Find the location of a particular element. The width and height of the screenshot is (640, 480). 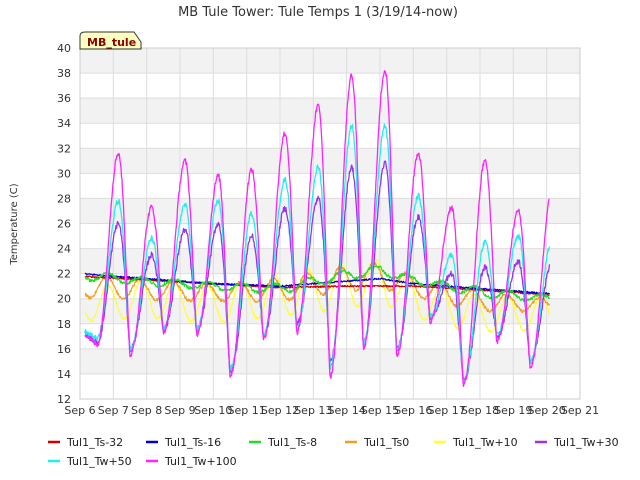

y-tick-label: 38 is located at coordinates (64, 73).